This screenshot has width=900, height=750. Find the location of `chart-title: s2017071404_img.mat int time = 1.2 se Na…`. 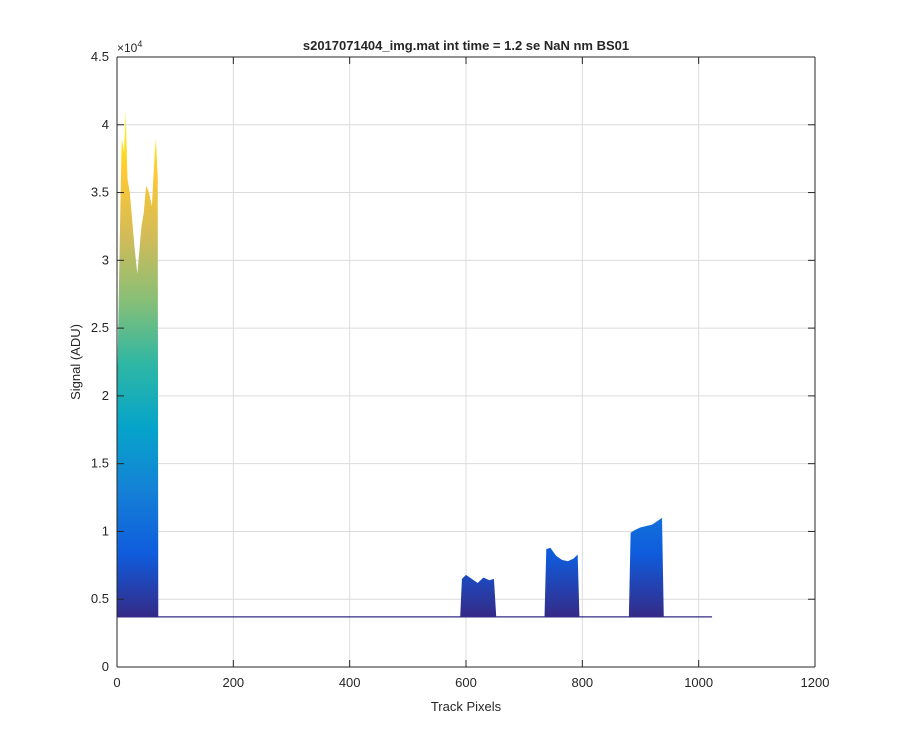

chart-title: s2017071404_img.mat int time = 1.2 se Na… is located at coordinates (466, 45).